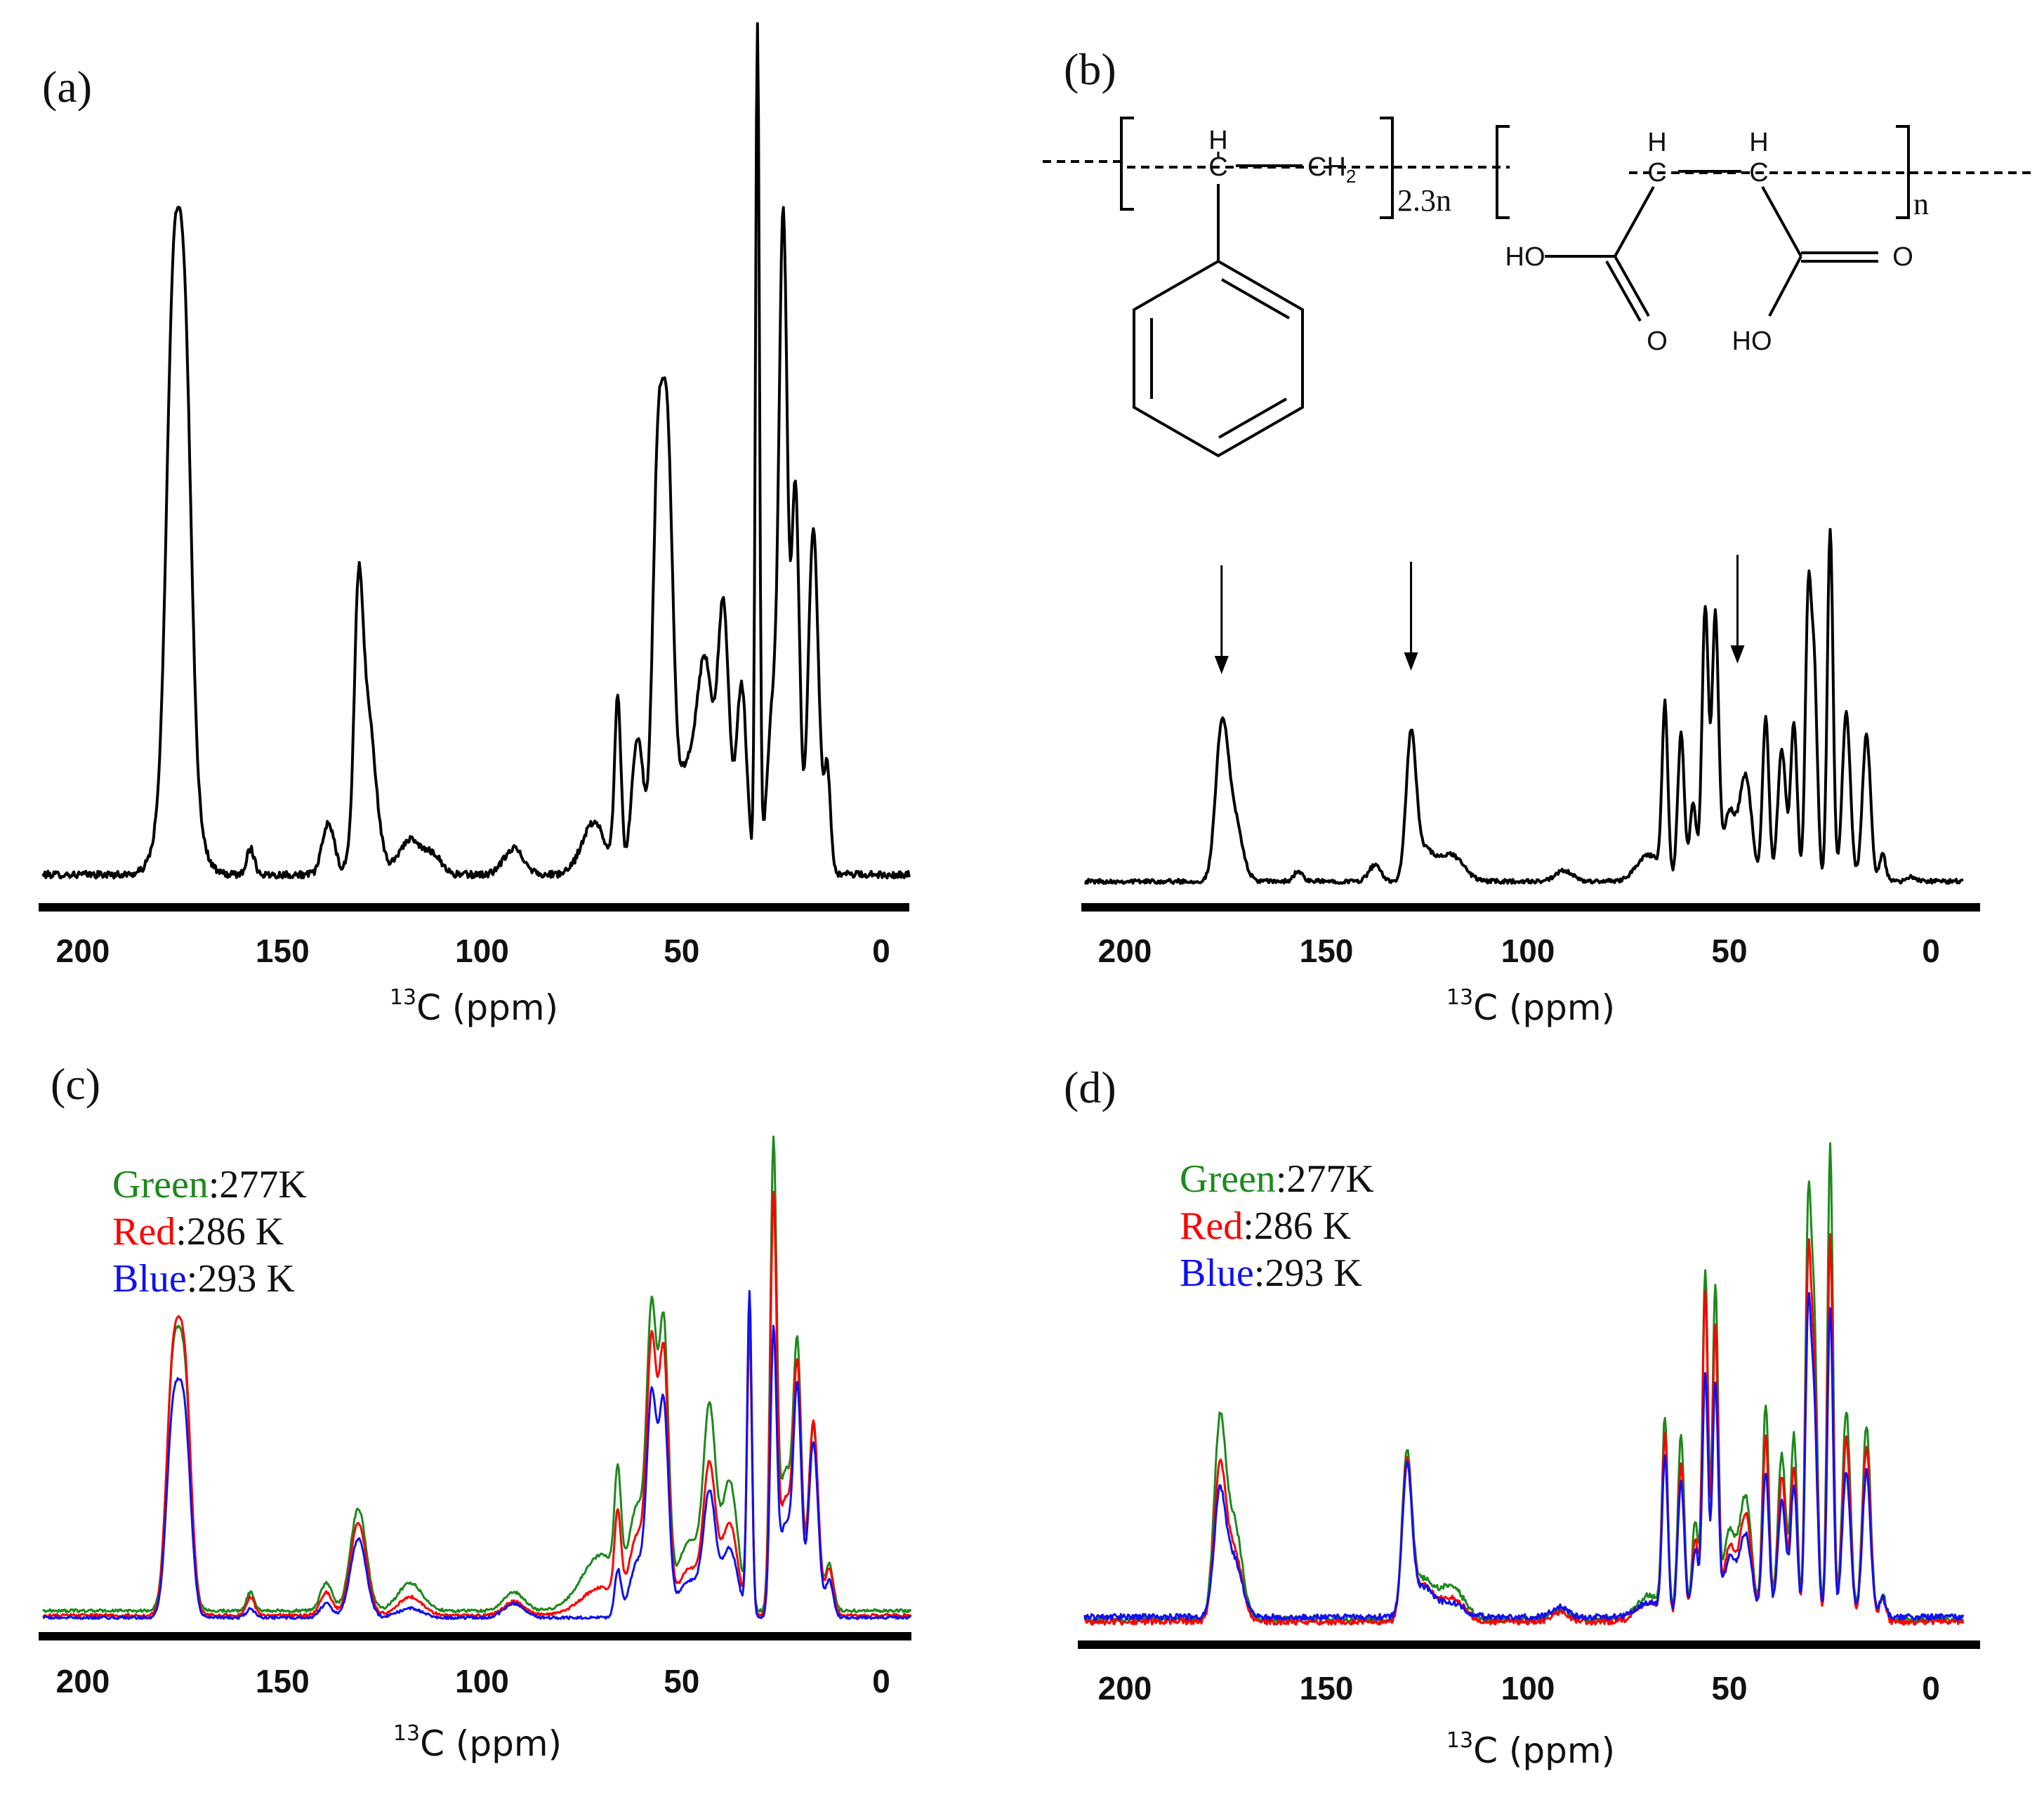 This screenshot has height=1802, width=2044. What do you see at coordinates (681, 951) in the screenshot?
I see `panel-a-tick-label: 50` at bounding box center [681, 951].